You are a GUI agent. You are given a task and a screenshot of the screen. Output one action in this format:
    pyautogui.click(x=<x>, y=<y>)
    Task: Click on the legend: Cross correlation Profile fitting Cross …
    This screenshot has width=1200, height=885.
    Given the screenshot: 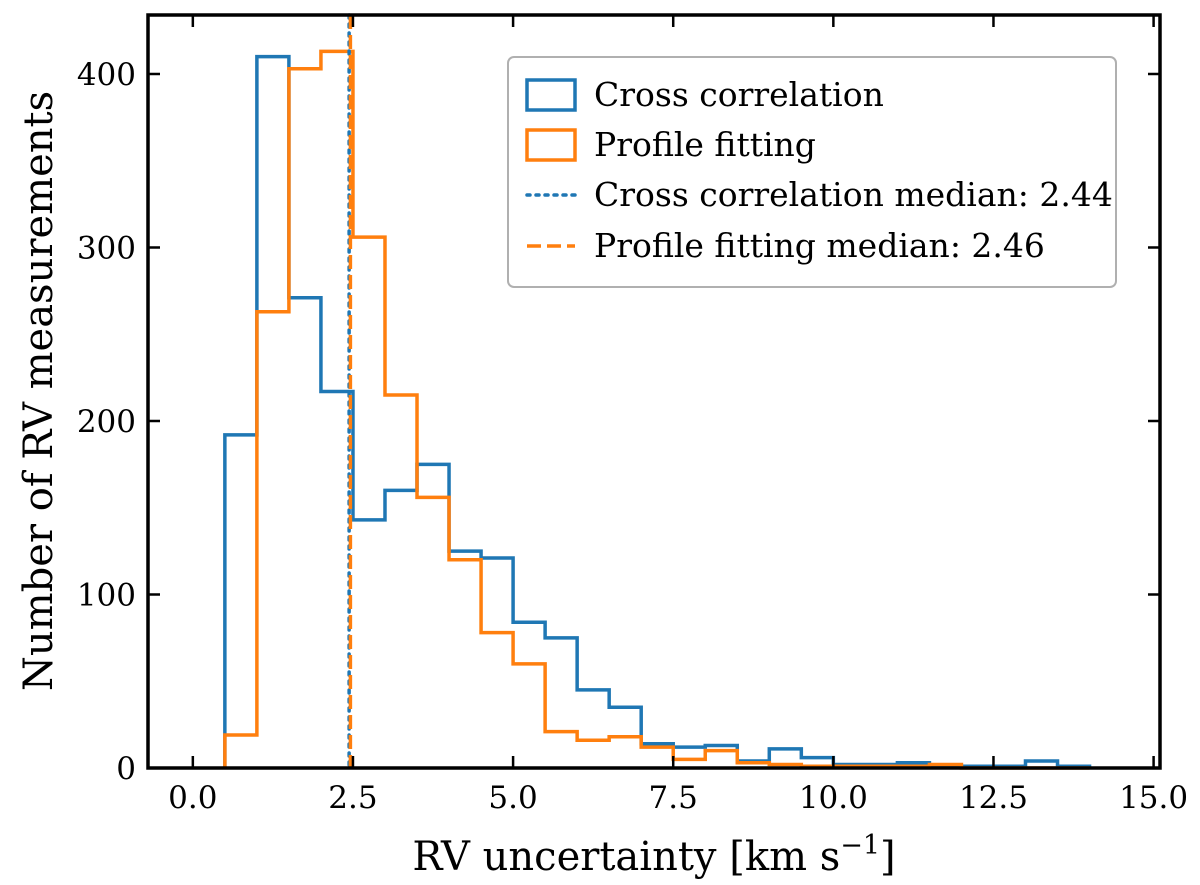 What is the action you would take?
    pyautogui.click(x=812, y=172)
    